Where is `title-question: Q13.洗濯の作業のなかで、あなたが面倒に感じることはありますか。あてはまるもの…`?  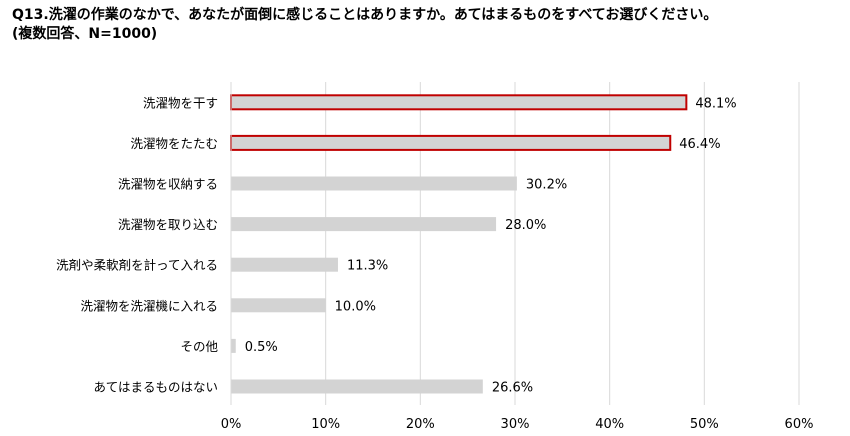
title-question: Q13.洗濯の作業のなかで、あなたが面倒に感じることはありますか。あてはまるもの… is located at coordinates (365, 15).